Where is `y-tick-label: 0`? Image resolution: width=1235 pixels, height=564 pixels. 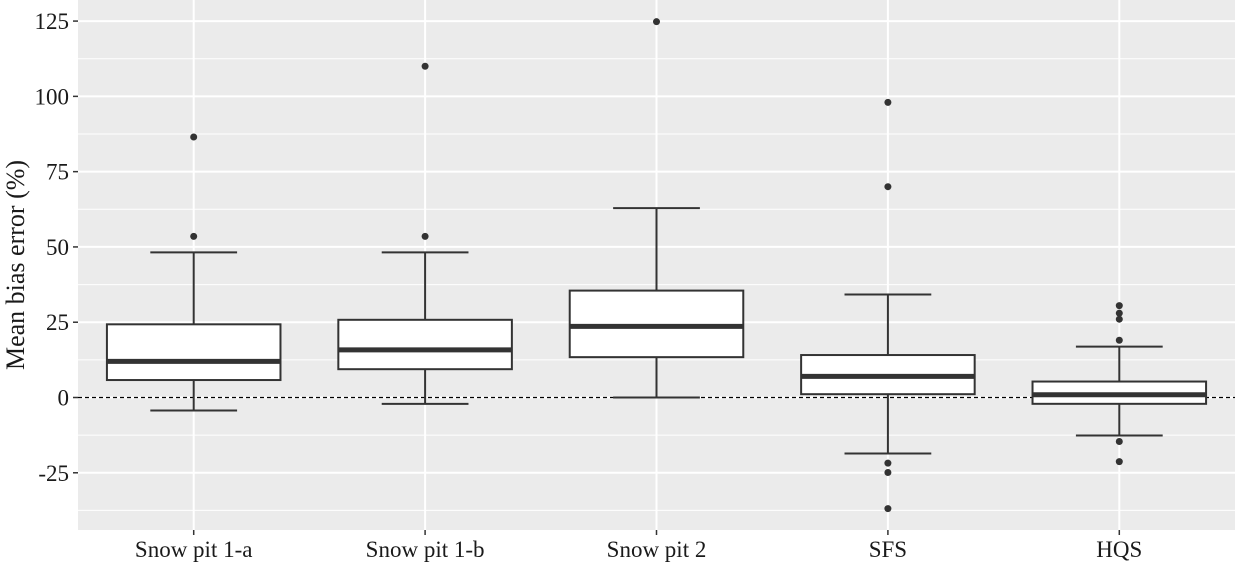
y-tick-label: 0 is located at coordinates (64, 398).